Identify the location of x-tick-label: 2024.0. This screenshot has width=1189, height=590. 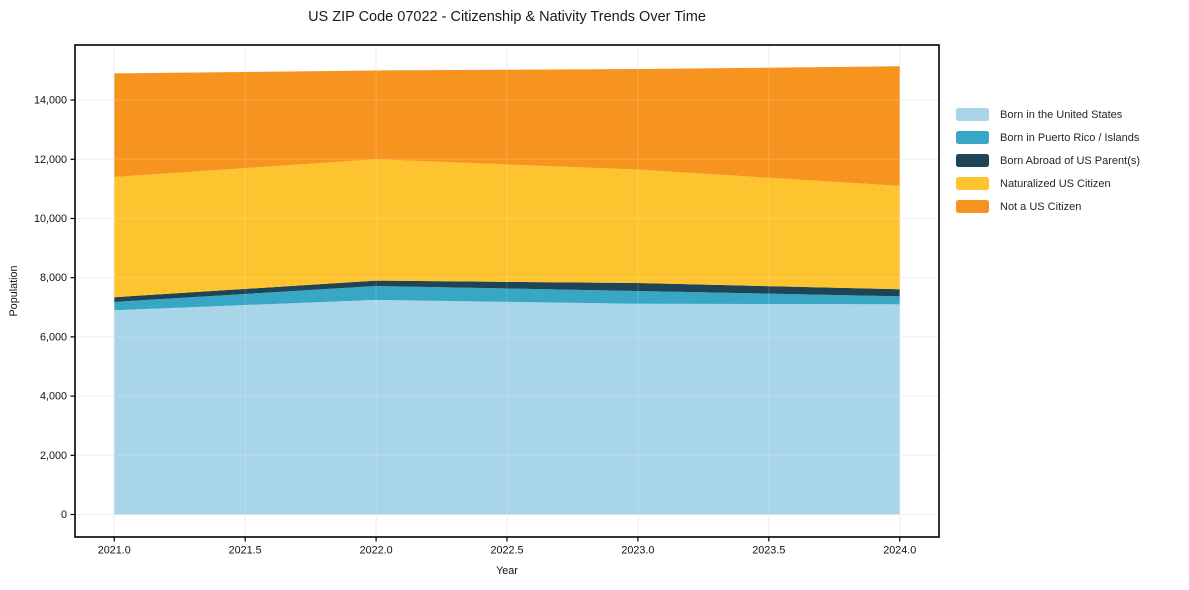
(899, 551).